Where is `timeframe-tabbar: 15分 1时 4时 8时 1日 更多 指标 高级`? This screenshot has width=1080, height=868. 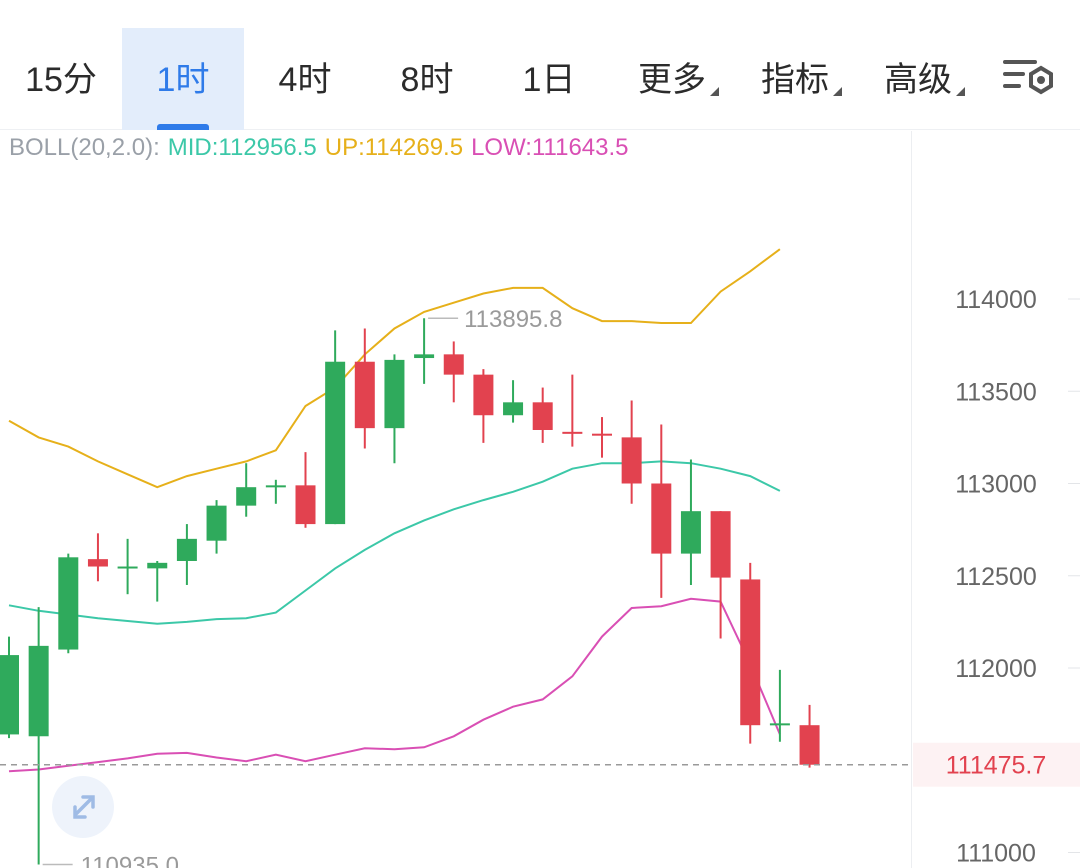 timeframe-tabbar: 15分 1时 4时 8时 1日 更多 指标 高级 is located at coordinates (540, 65).